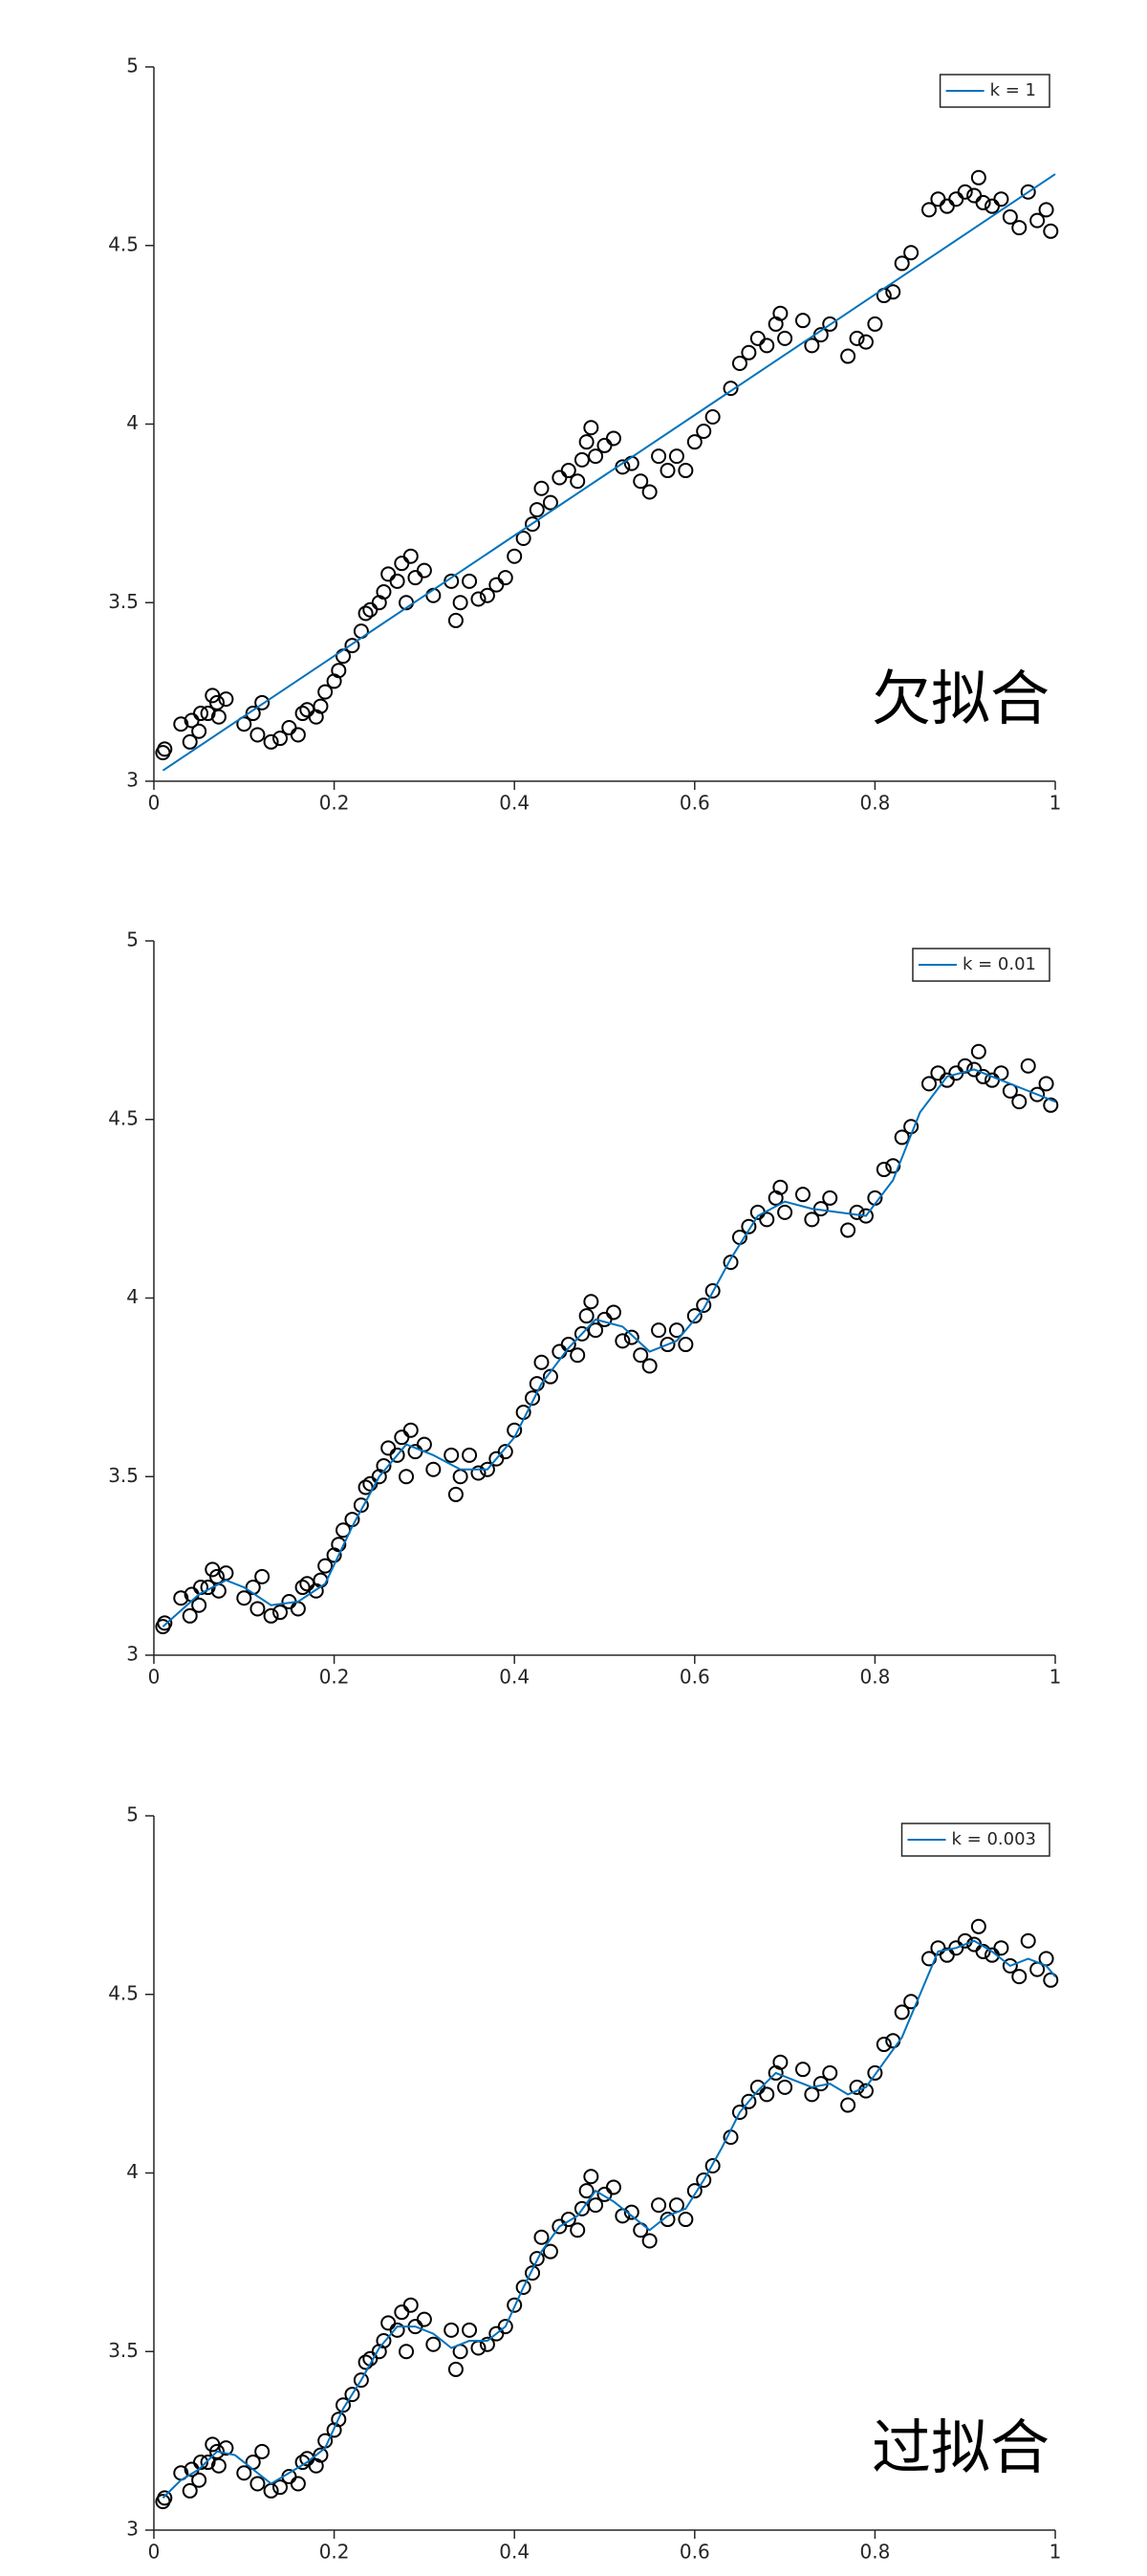  Describe the element at coordinates (123, 2350) in the screenshot. I see `y-tick-label: 3.5` at that location.